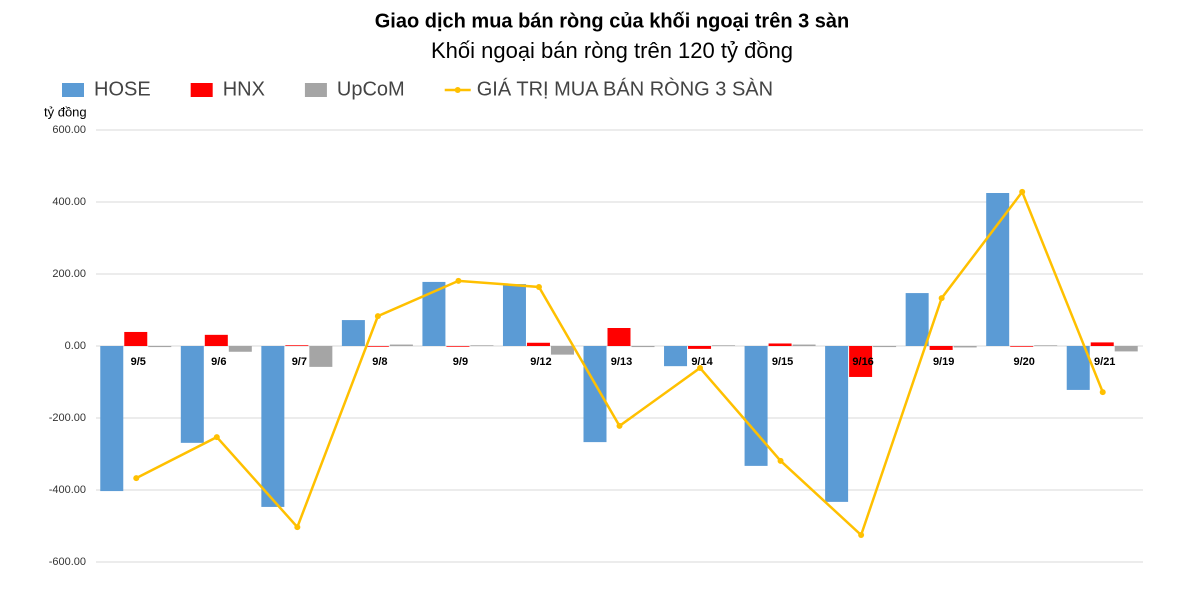  Describe the element at coordinates (67, 562) in the screenshot. I see `y-tick-label: -600.00` at that location.